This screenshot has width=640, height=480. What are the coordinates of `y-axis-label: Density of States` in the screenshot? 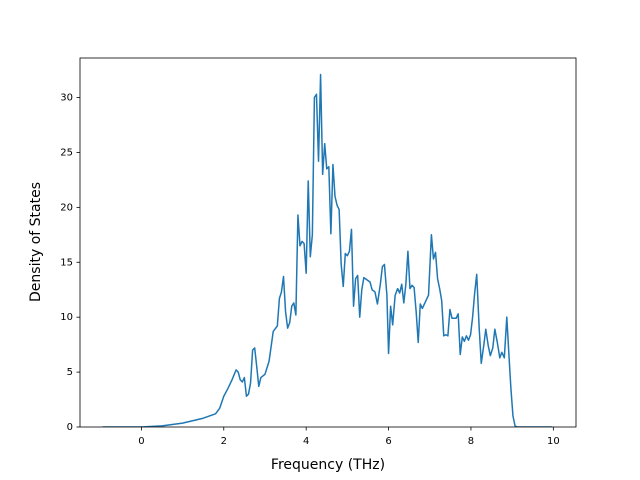 It's located at (36, 242).